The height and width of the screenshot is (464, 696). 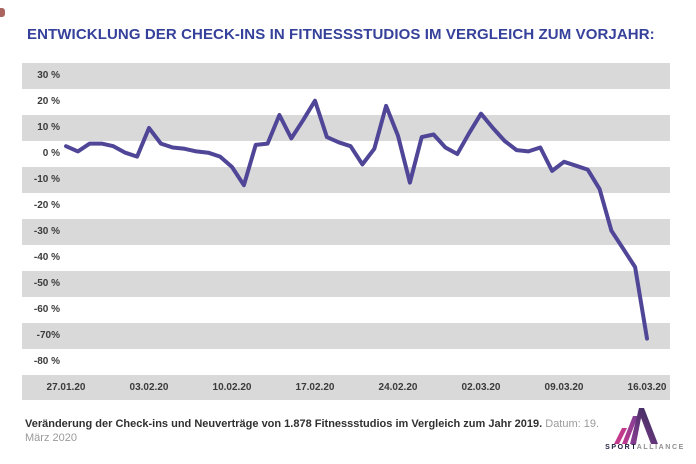 I want to click on sportalliance-logo: SPORTALLIANCE, so click(x=645, y=429).